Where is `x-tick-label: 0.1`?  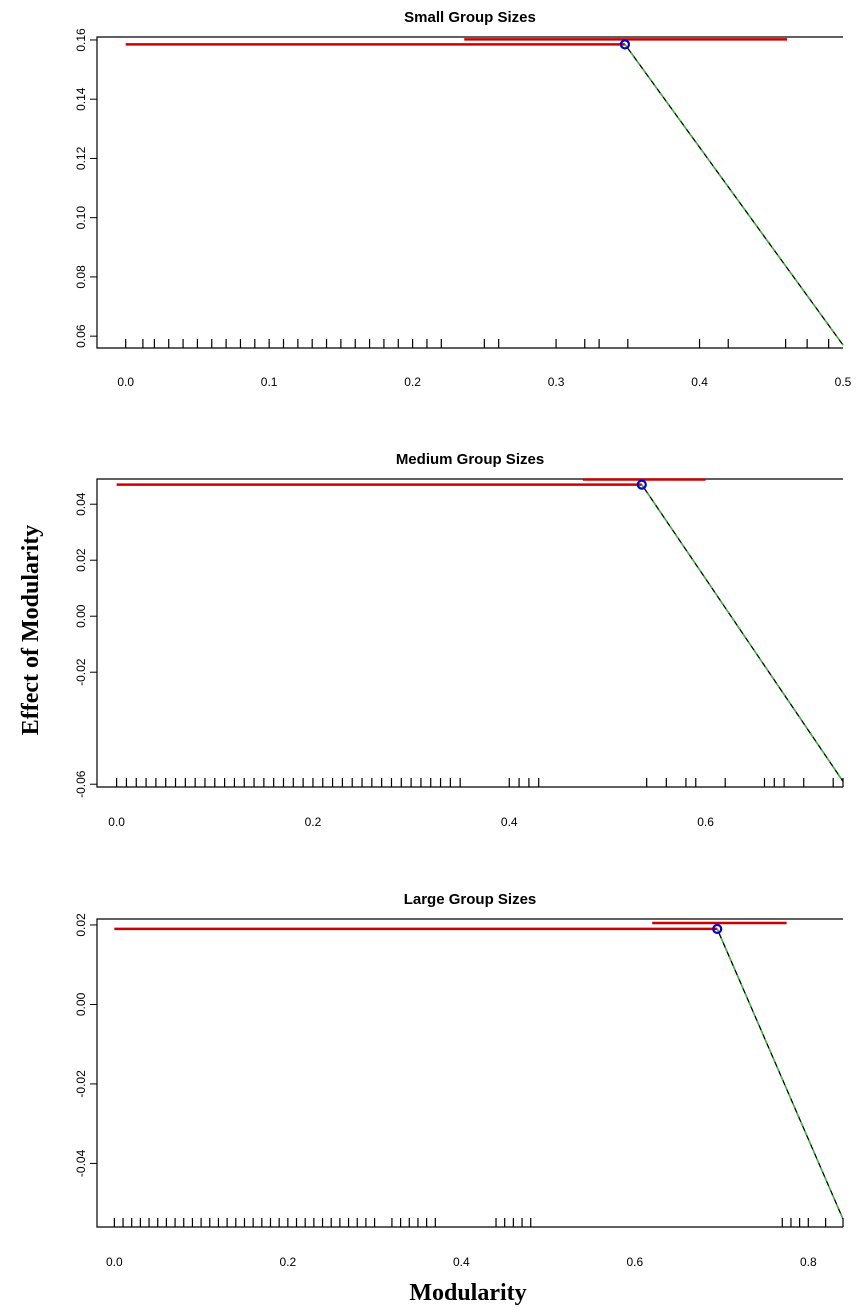 x-tick-label: 0.1 is located at coordinates (269, 382).